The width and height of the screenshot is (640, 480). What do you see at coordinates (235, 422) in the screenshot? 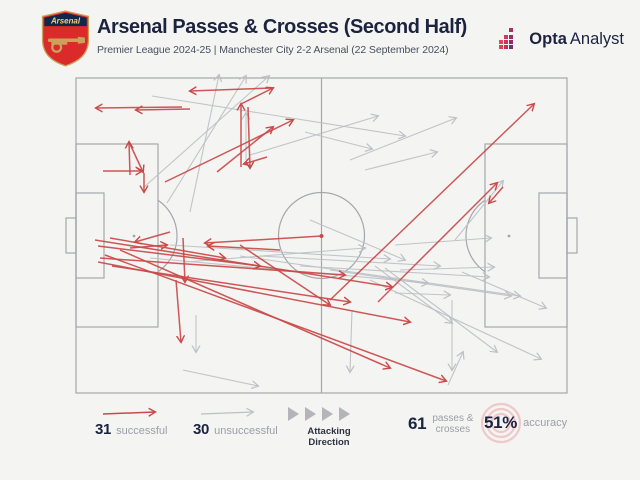
I see `legend-unsuccessful: 30 unsuccessful` at bounding box center [235, 422].